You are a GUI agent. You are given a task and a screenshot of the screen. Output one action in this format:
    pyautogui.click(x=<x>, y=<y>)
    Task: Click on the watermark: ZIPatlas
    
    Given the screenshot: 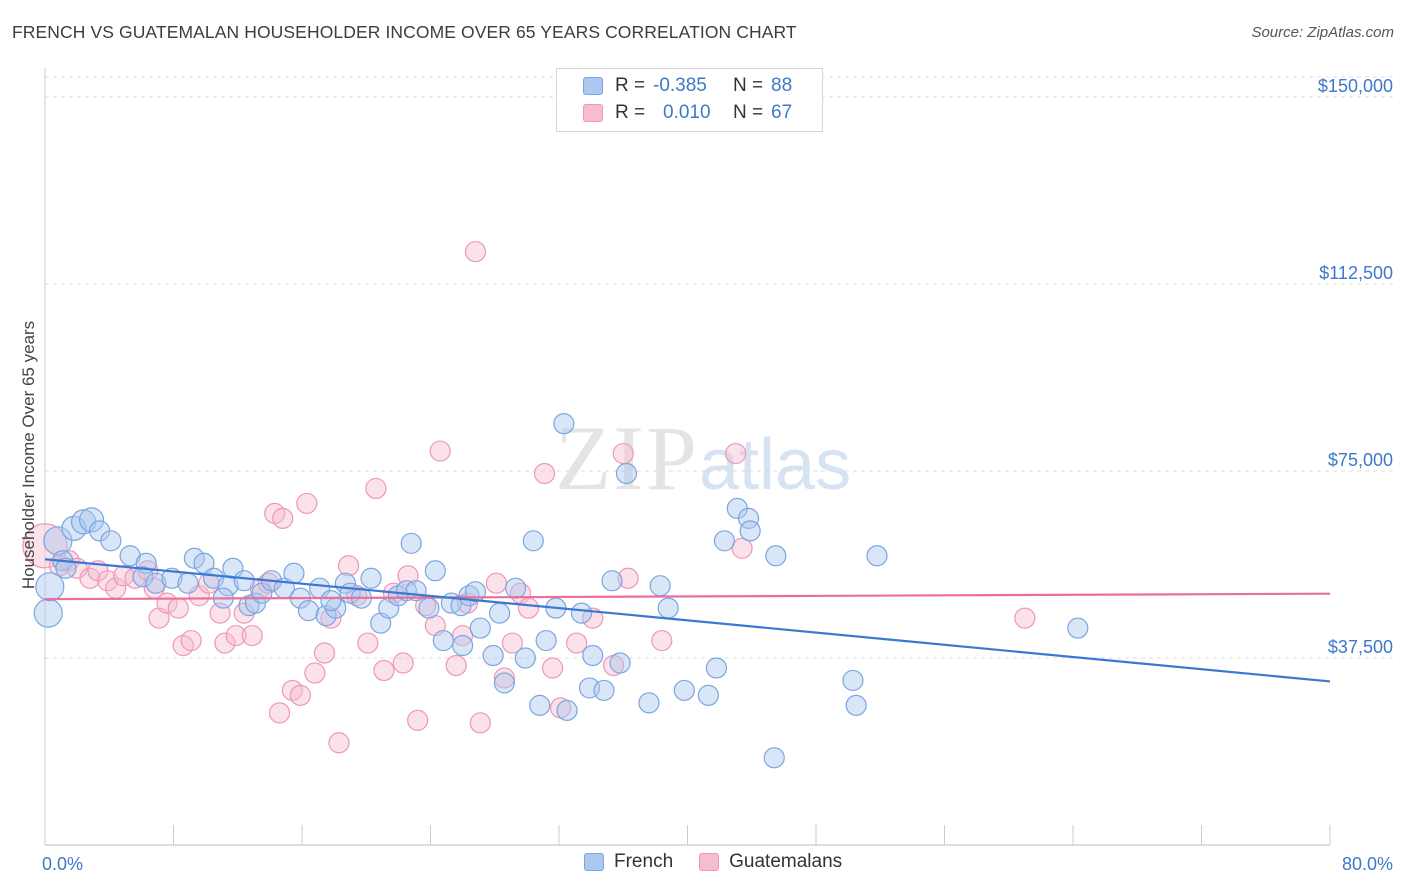 What is the action you would take?
    pyautogui.click(x=703, y=458)
    